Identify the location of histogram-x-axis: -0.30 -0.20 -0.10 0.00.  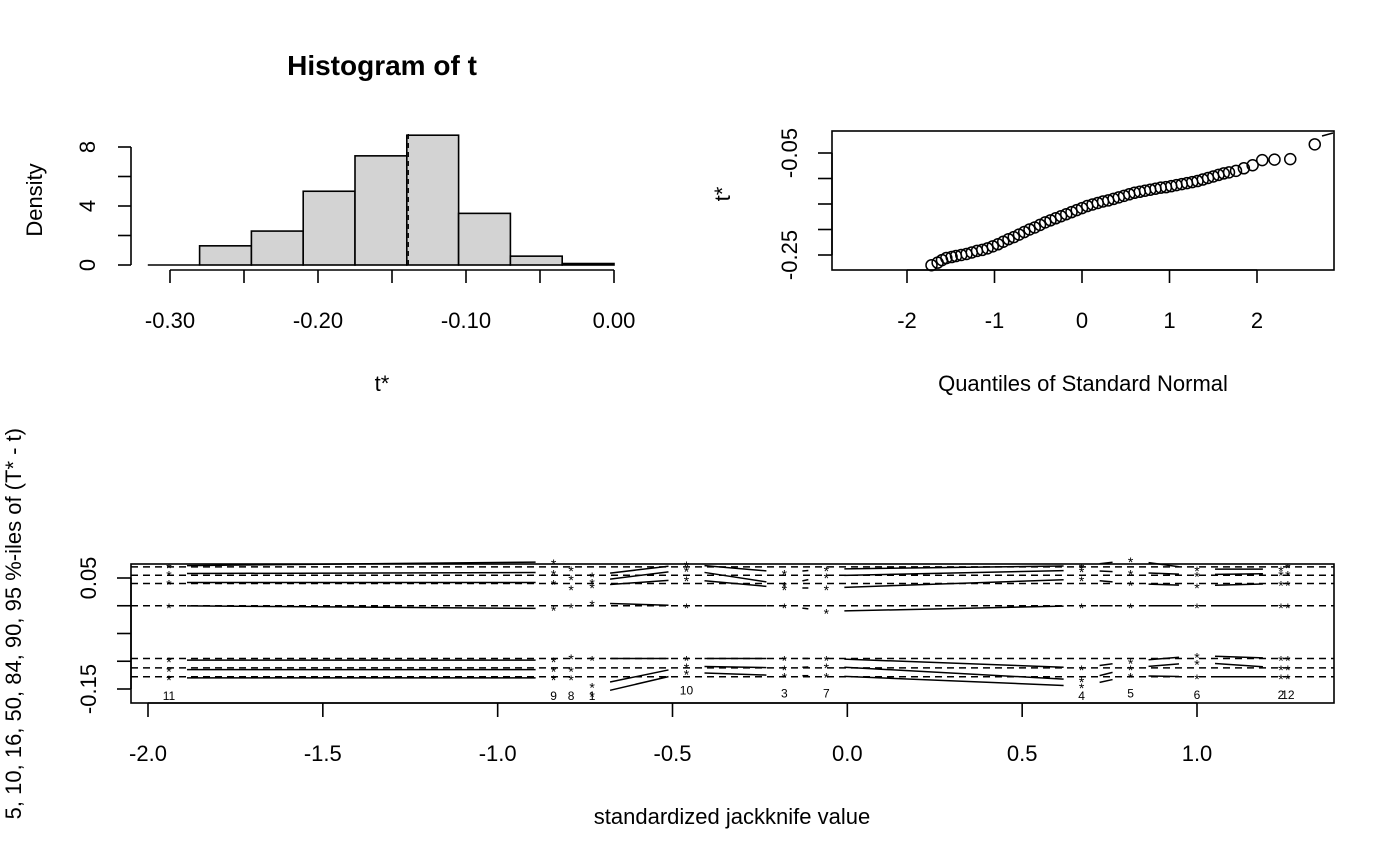
(390, 301).